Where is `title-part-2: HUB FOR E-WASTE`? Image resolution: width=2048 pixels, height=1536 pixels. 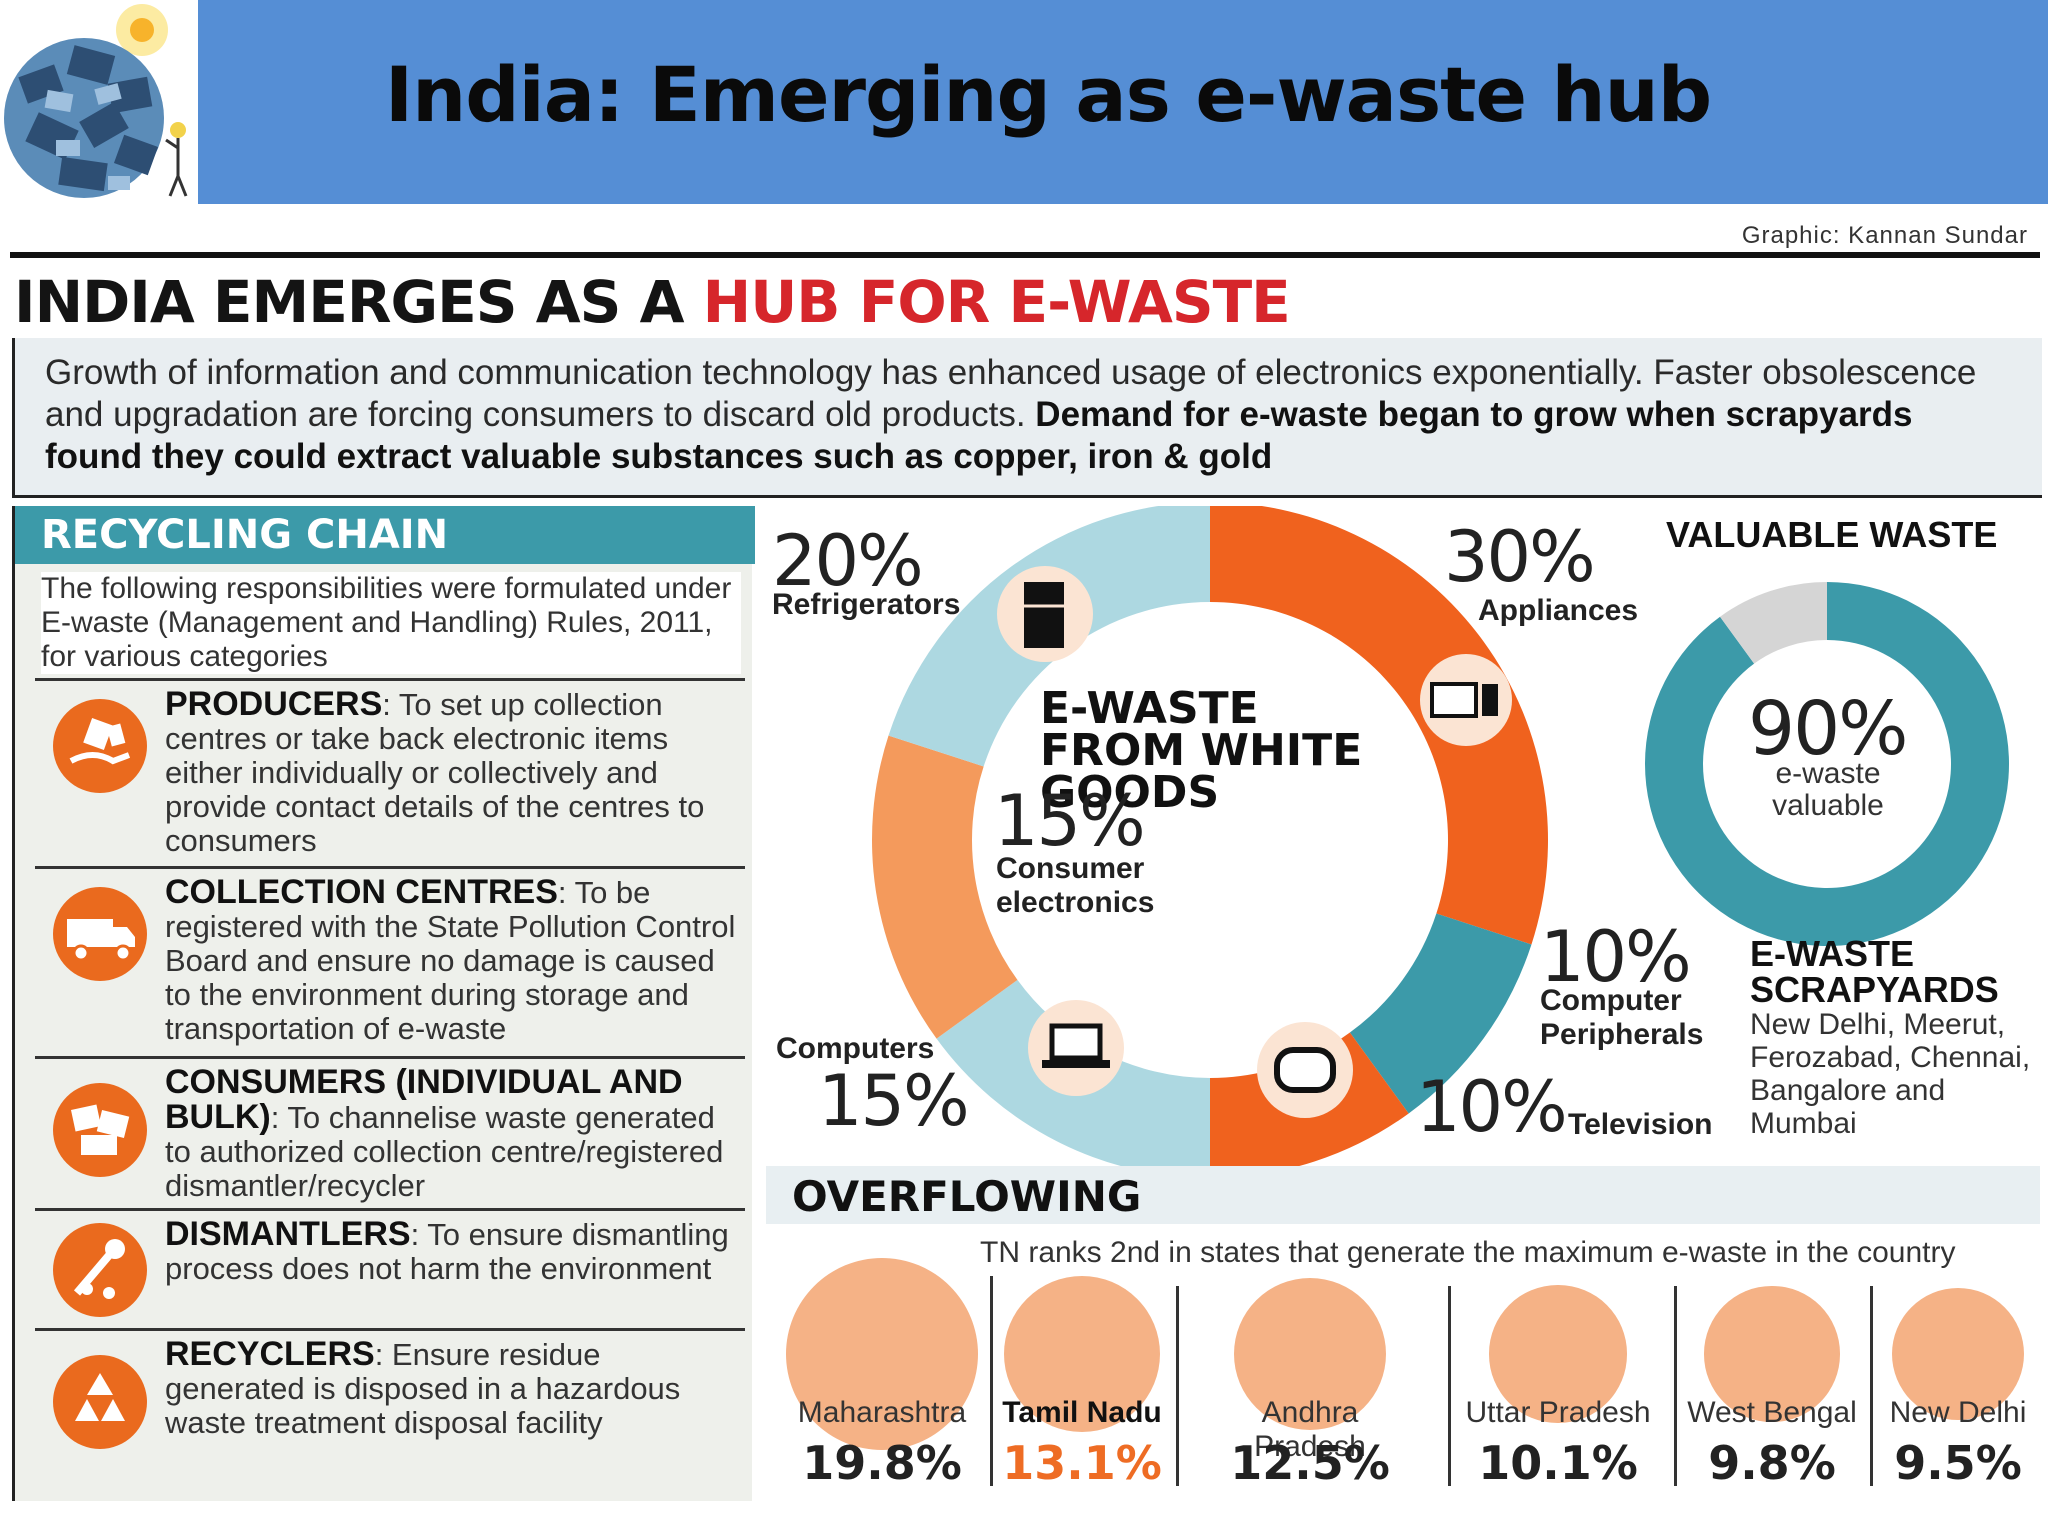 title-part-2: HUB FOR E-WASTE is located at coordinates (996, 302).